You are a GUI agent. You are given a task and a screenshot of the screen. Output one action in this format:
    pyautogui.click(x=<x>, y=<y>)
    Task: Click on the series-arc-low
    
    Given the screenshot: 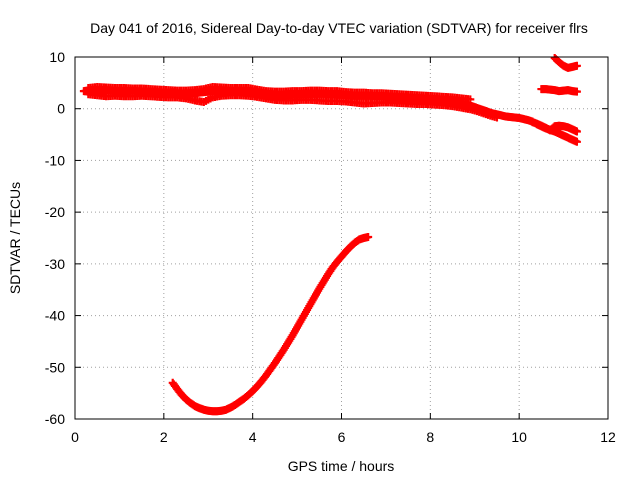 What is the action you would take?
    pyautogui.click(x=270, y=324)
    